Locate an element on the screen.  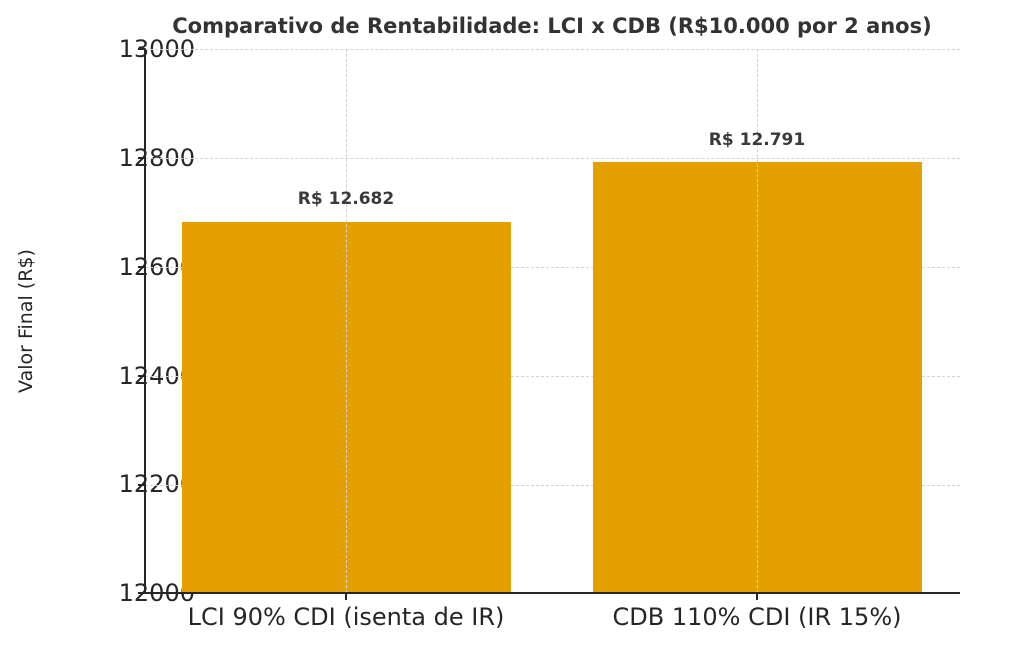
x-tick-label: CDB 110% CDI (IR 15%) is located at coordinates (757, 617).